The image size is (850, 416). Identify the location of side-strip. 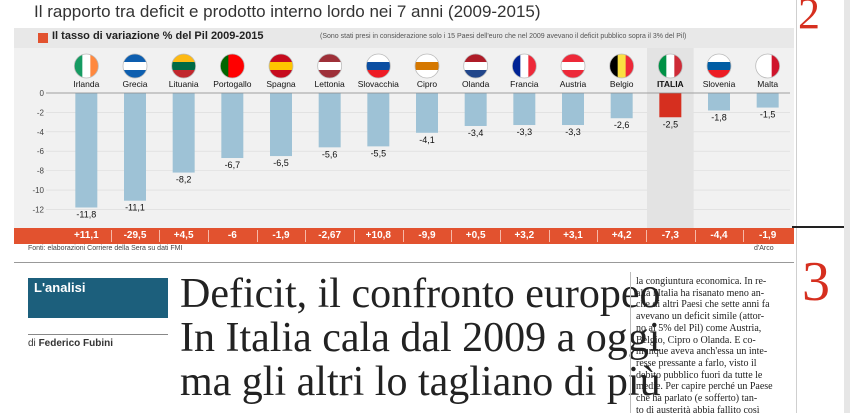
(847, 206).